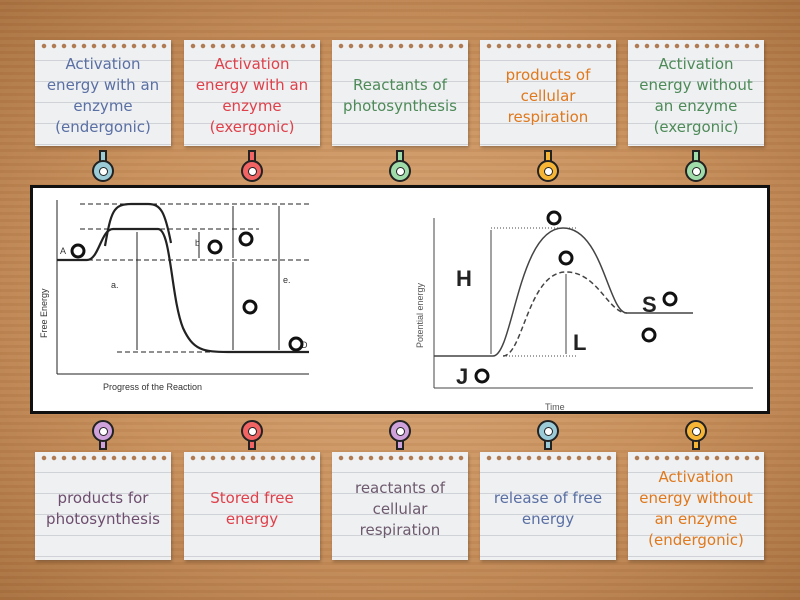 This screenshot has height=600, width=800. I want to click on endergonic-diagram, so click(593, 303).